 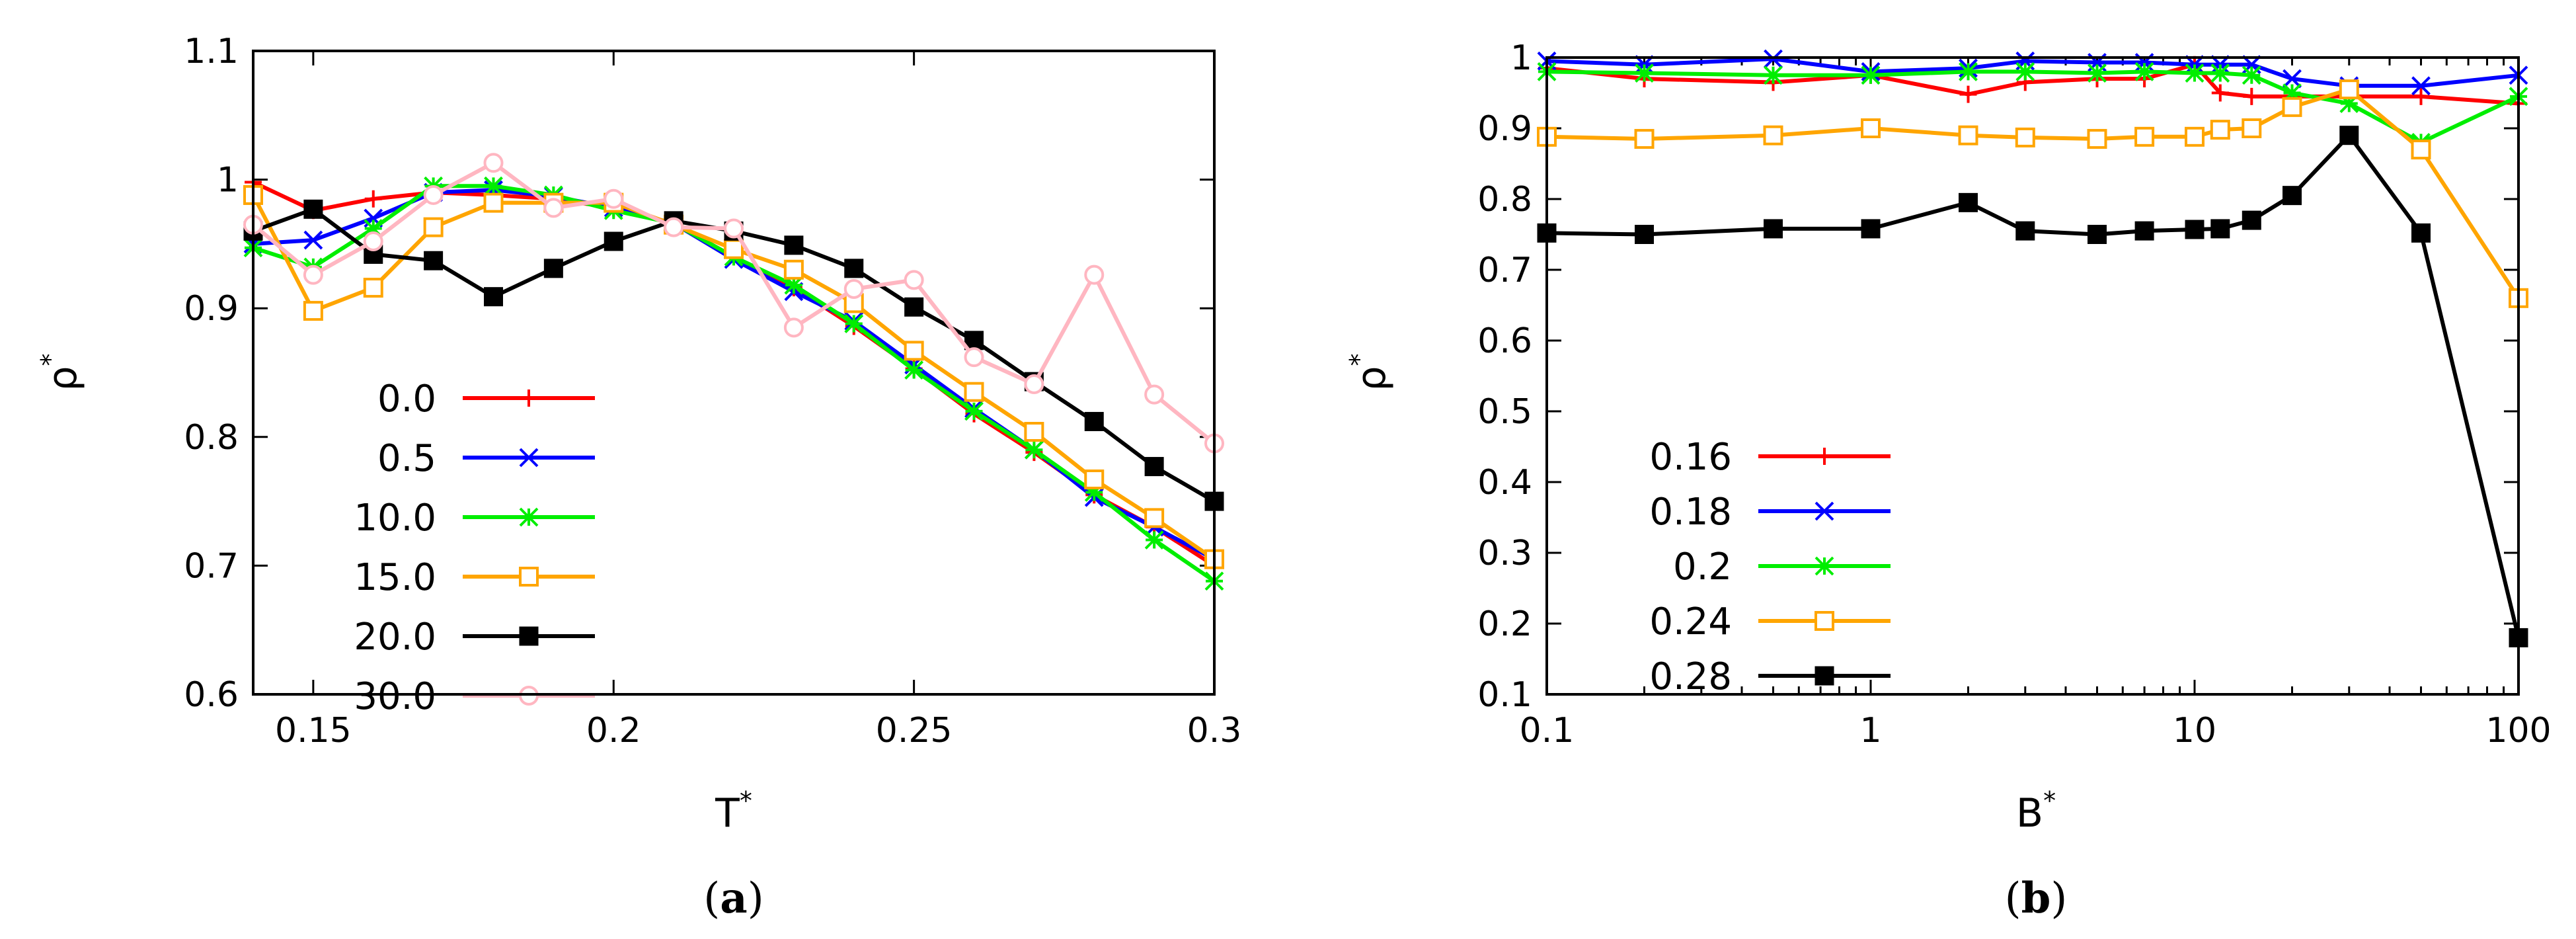 I want to click on panel-a-caption: (a), so click(x=733, y=898).